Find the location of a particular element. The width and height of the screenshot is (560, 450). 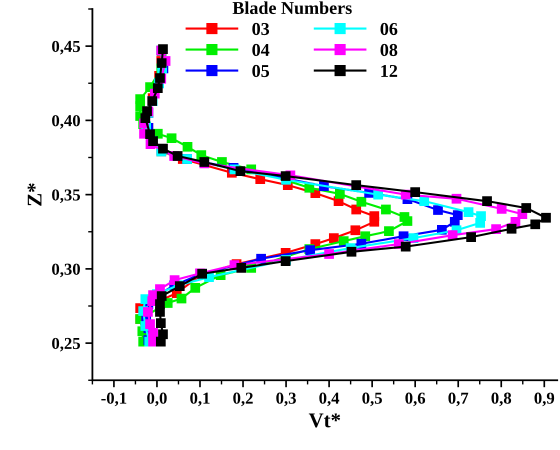

x-tick-label: -0,1 is located at coordinates (113, 399).